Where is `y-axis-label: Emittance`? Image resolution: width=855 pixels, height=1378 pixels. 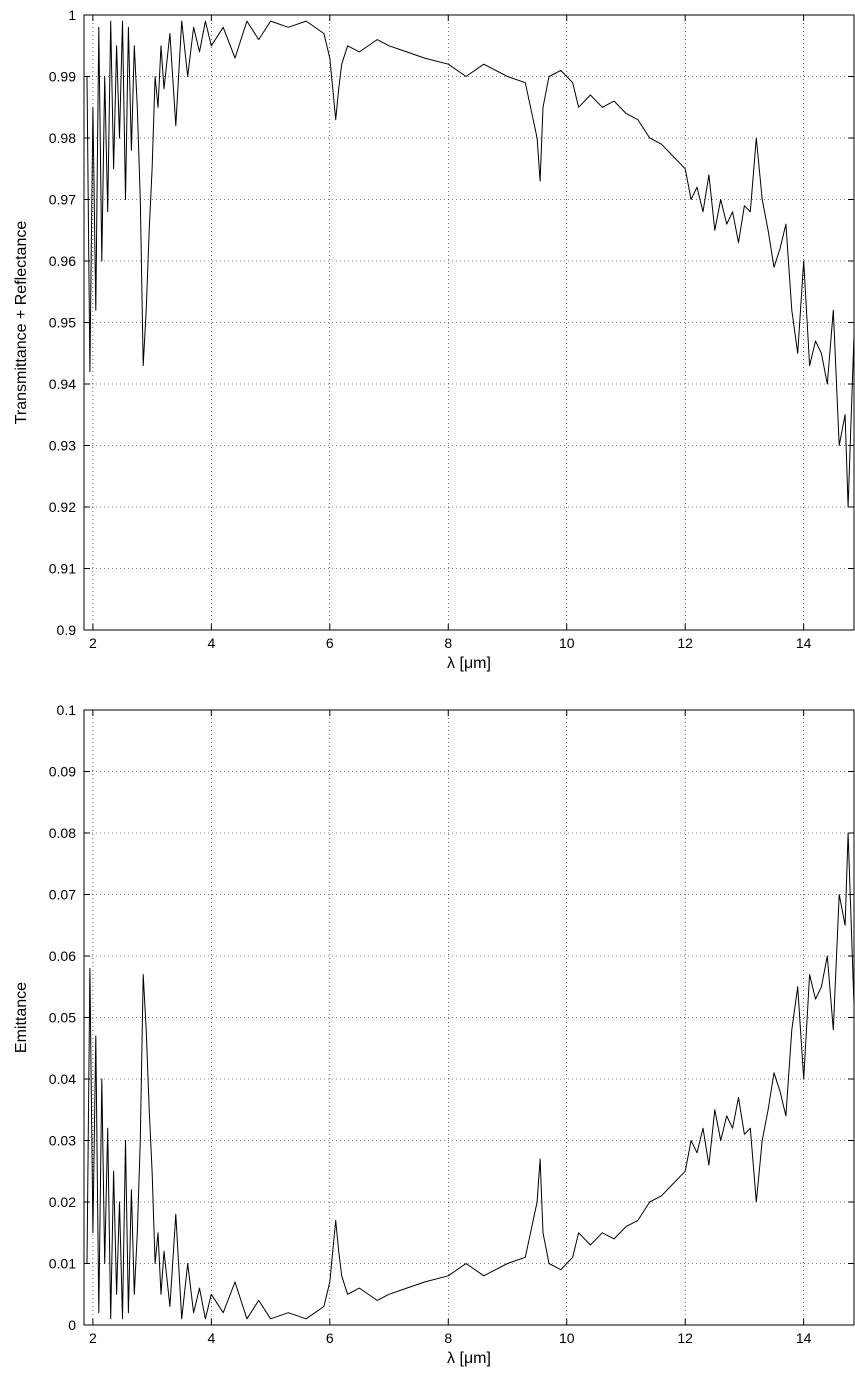 y-axis-label: Emittance is located at coordinates (21, 1017).